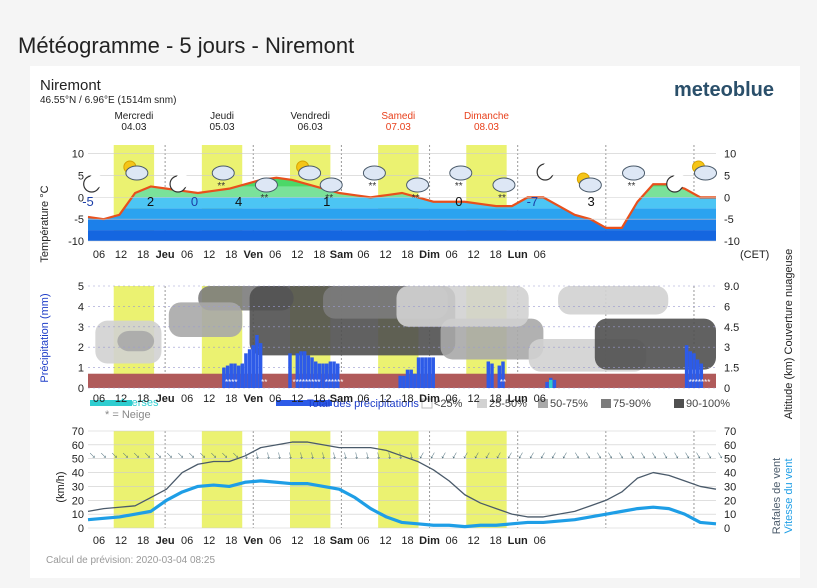 This screenshot has height=588, width=817. Describe the element at coordinates (78, 474) in the screenshot. I see `wind-ytick-left-4: 40` at that location.